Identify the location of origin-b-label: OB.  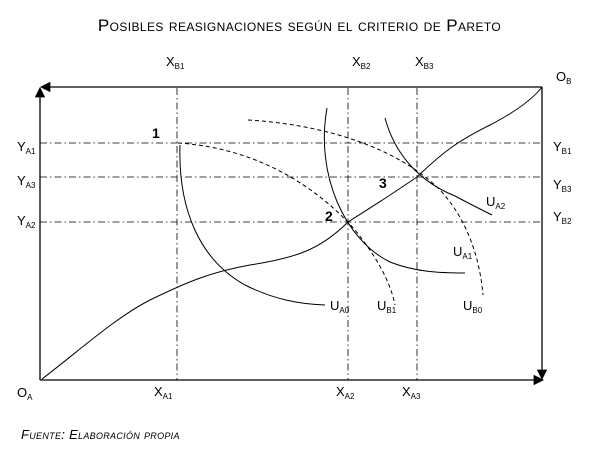
(563, 77).